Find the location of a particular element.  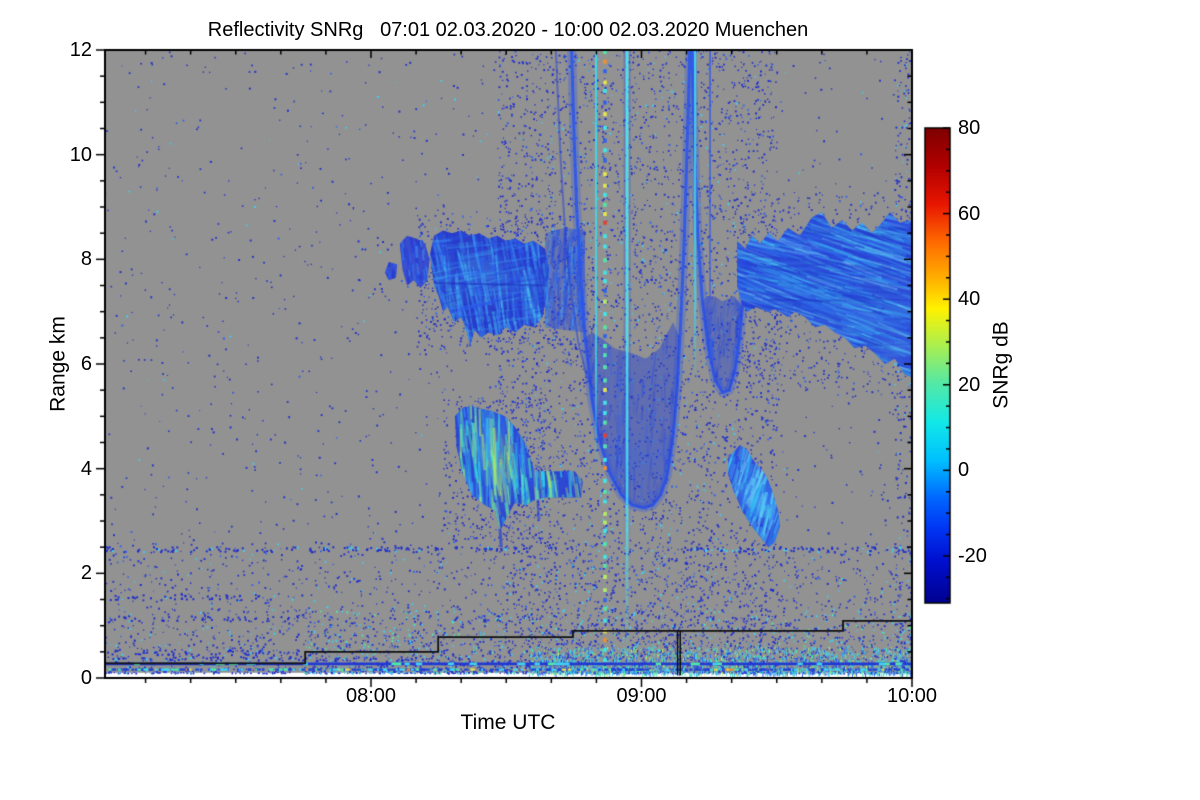

colorbar-tick-label: 0 is located at coordinates (964, 470).